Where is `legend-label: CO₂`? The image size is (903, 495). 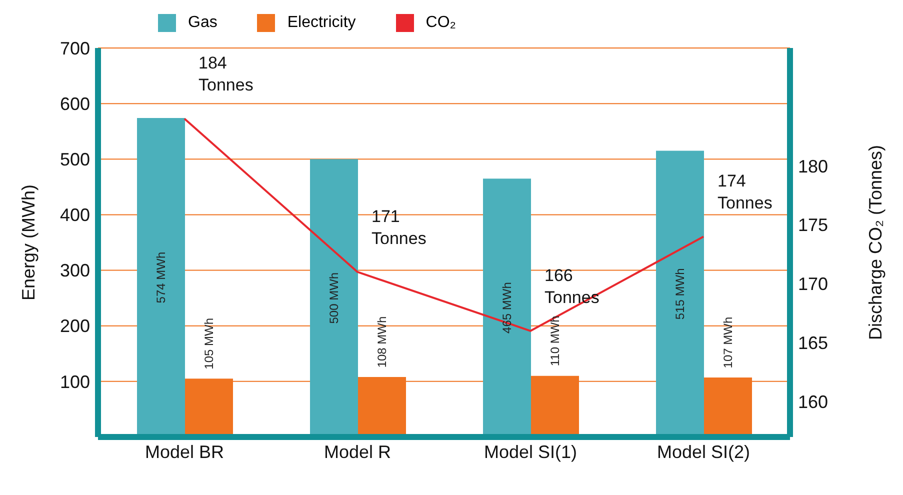 legend-label: CO₂ is located at coordinates (441, 23).